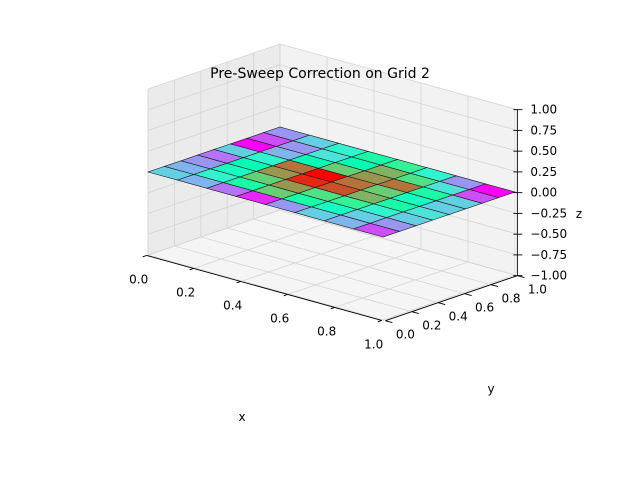  I want to click on z-tick-label: 0.75, so click(543, 130).